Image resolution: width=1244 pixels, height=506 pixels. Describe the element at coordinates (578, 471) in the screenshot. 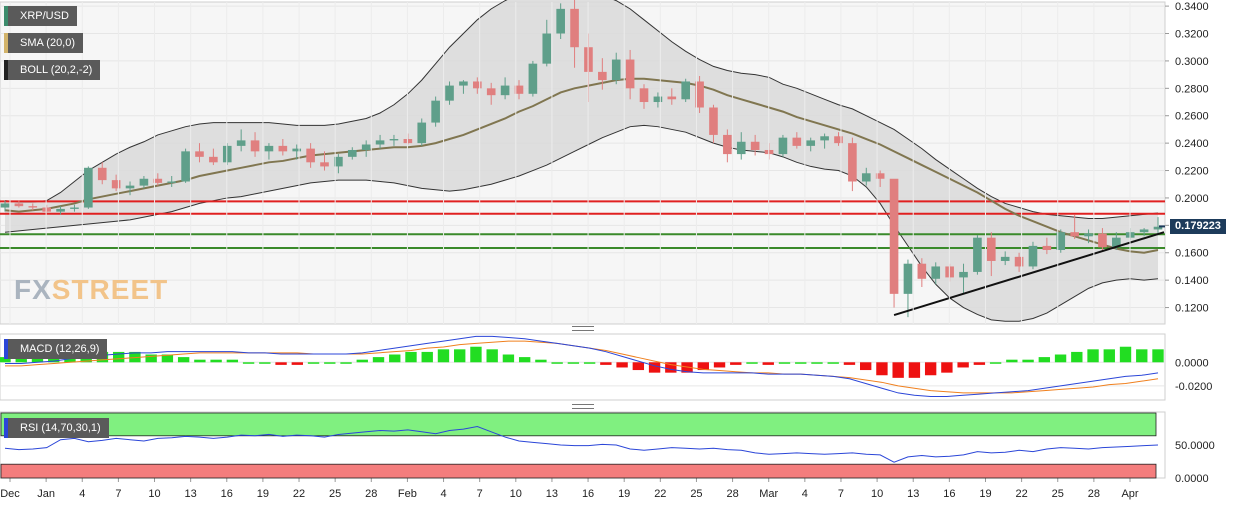

I see `rsi-oversold-zone` at that location.